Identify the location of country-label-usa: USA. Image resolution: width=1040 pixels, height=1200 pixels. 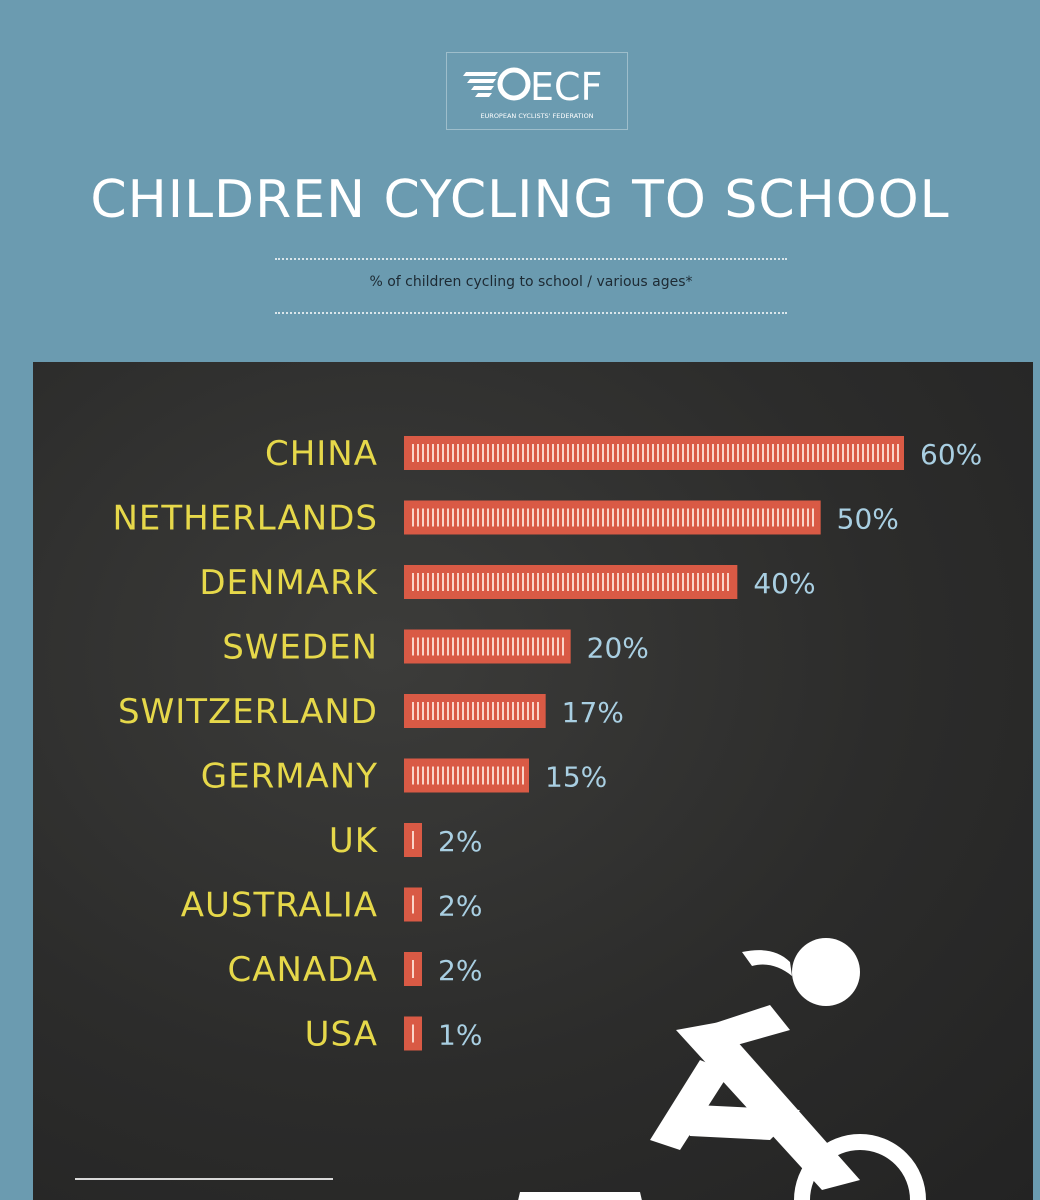
(341, 1035).